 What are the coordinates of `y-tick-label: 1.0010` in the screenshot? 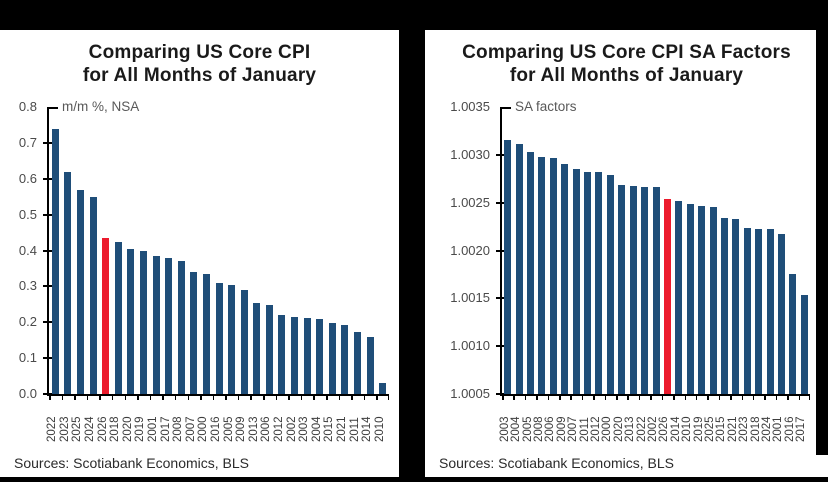 It's located at (470, 346).